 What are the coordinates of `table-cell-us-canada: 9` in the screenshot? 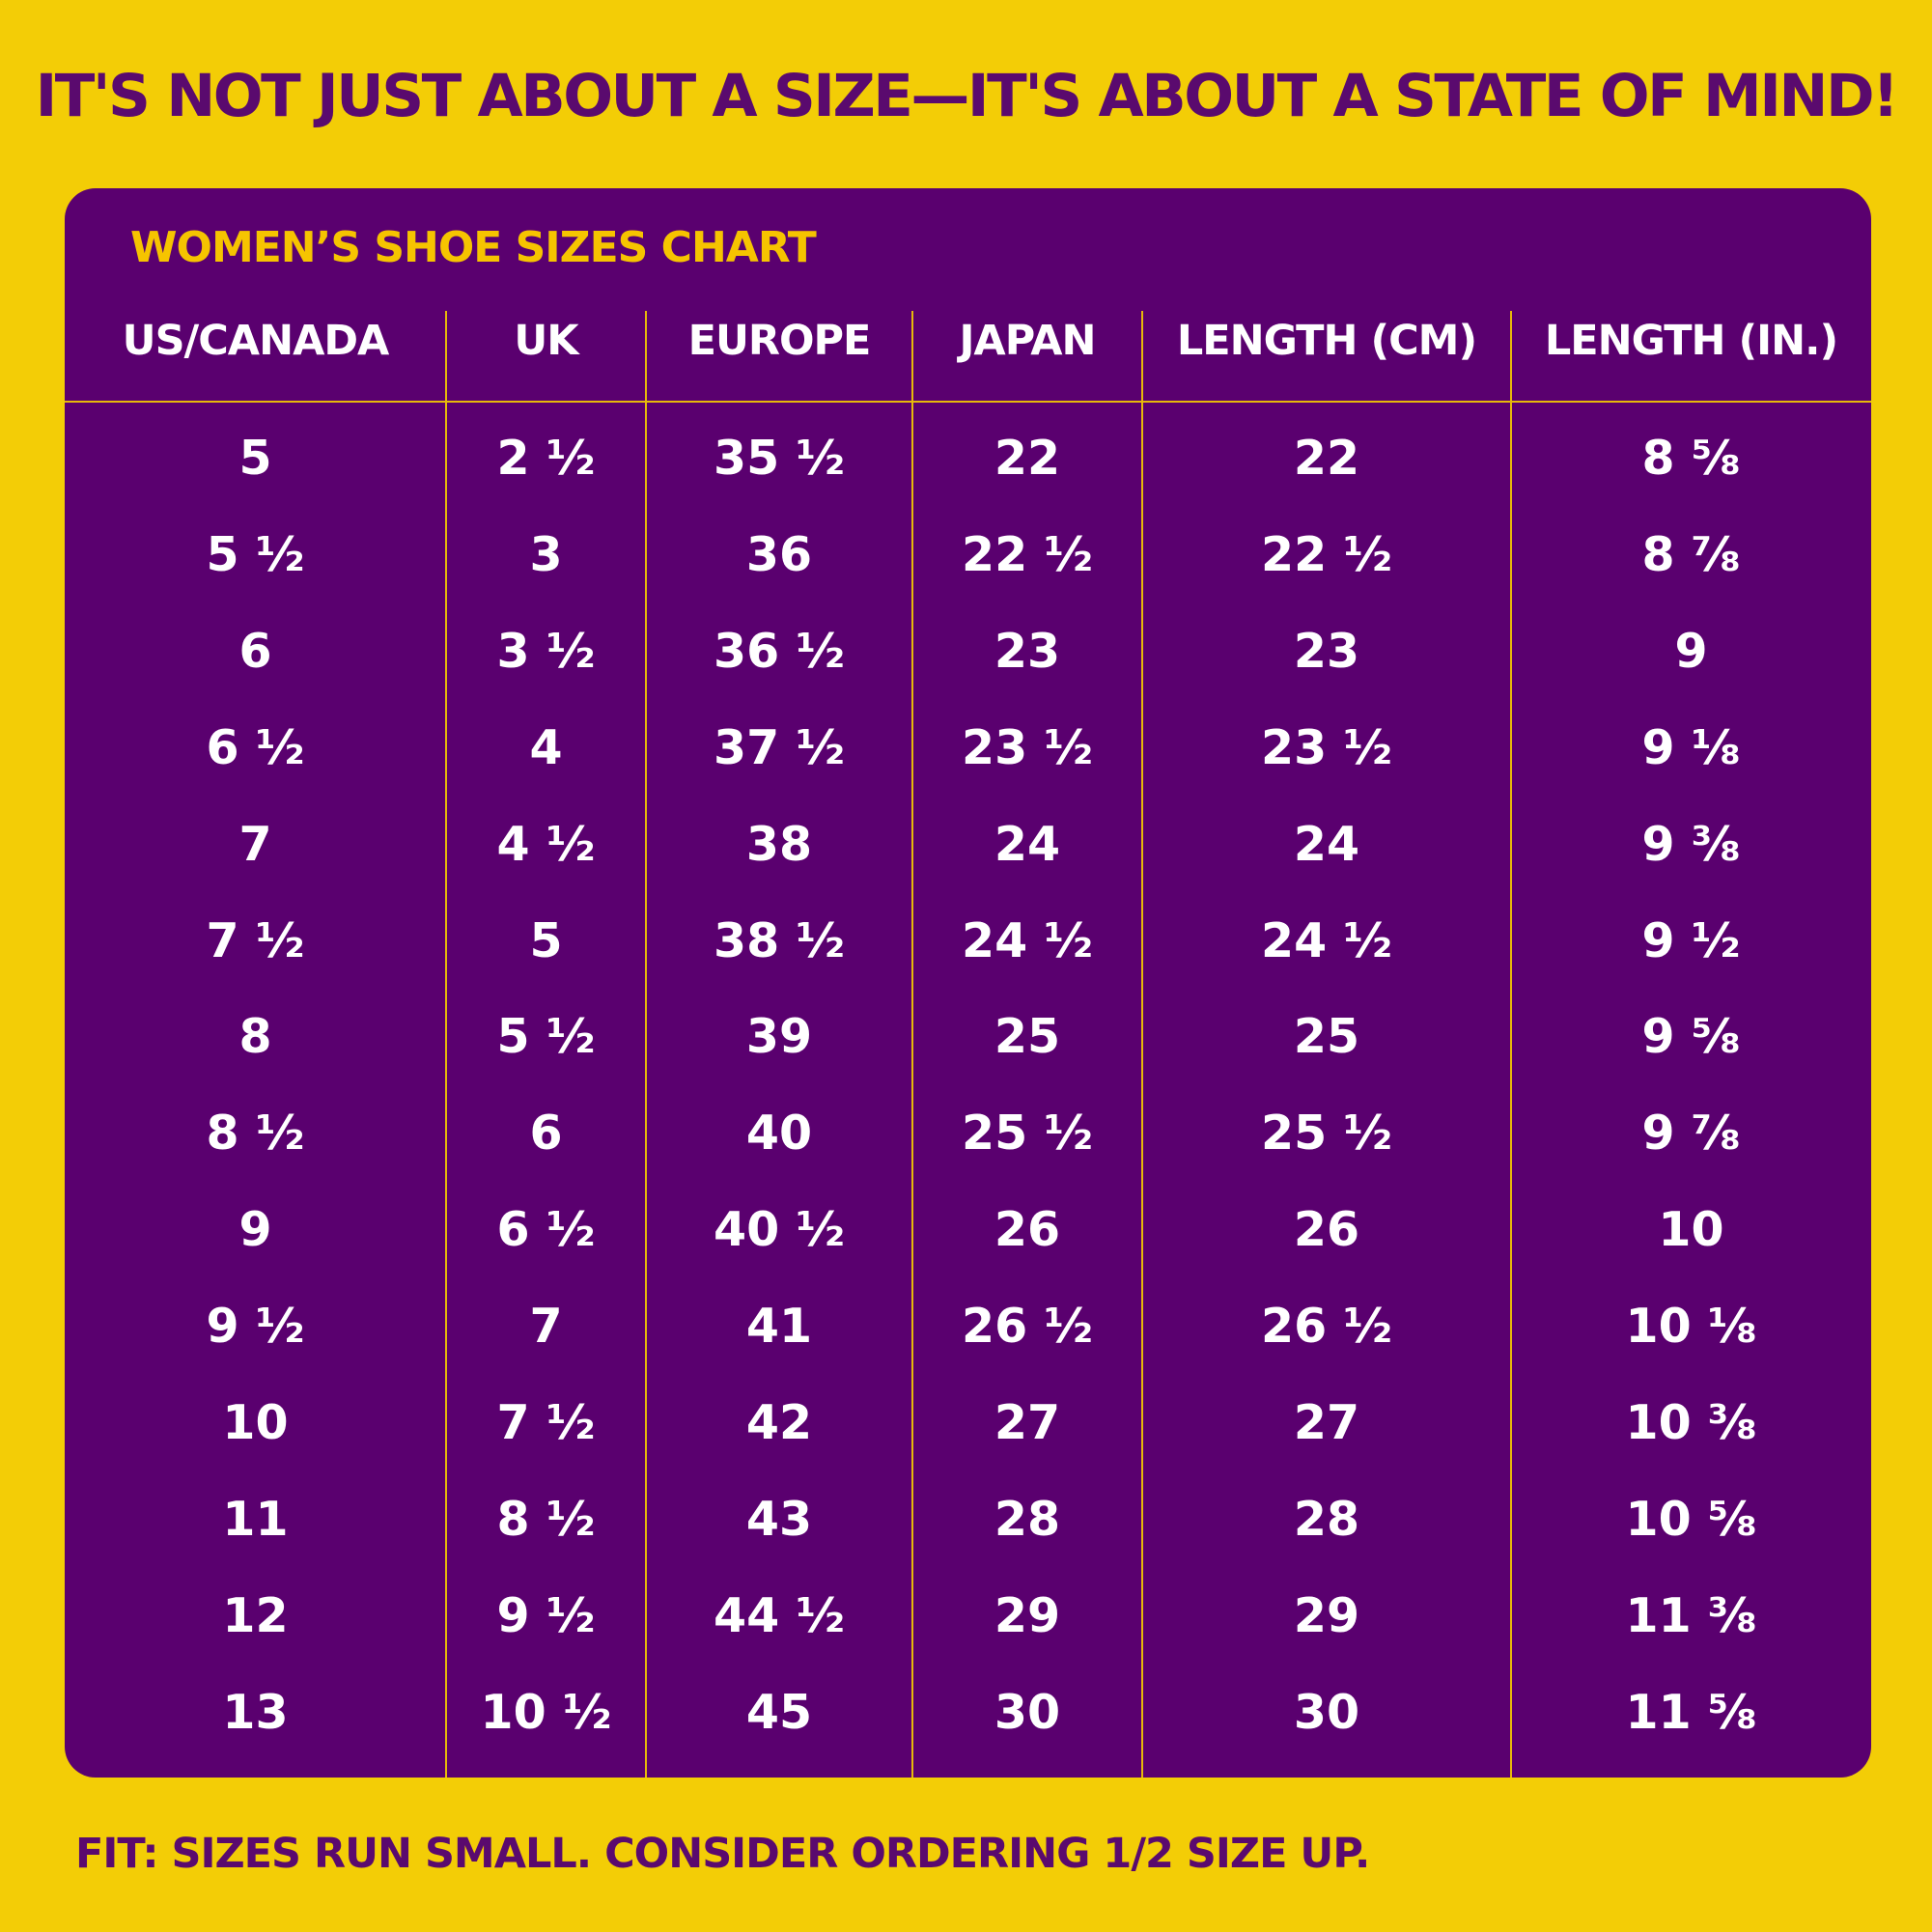 It's located at (255, 1230).